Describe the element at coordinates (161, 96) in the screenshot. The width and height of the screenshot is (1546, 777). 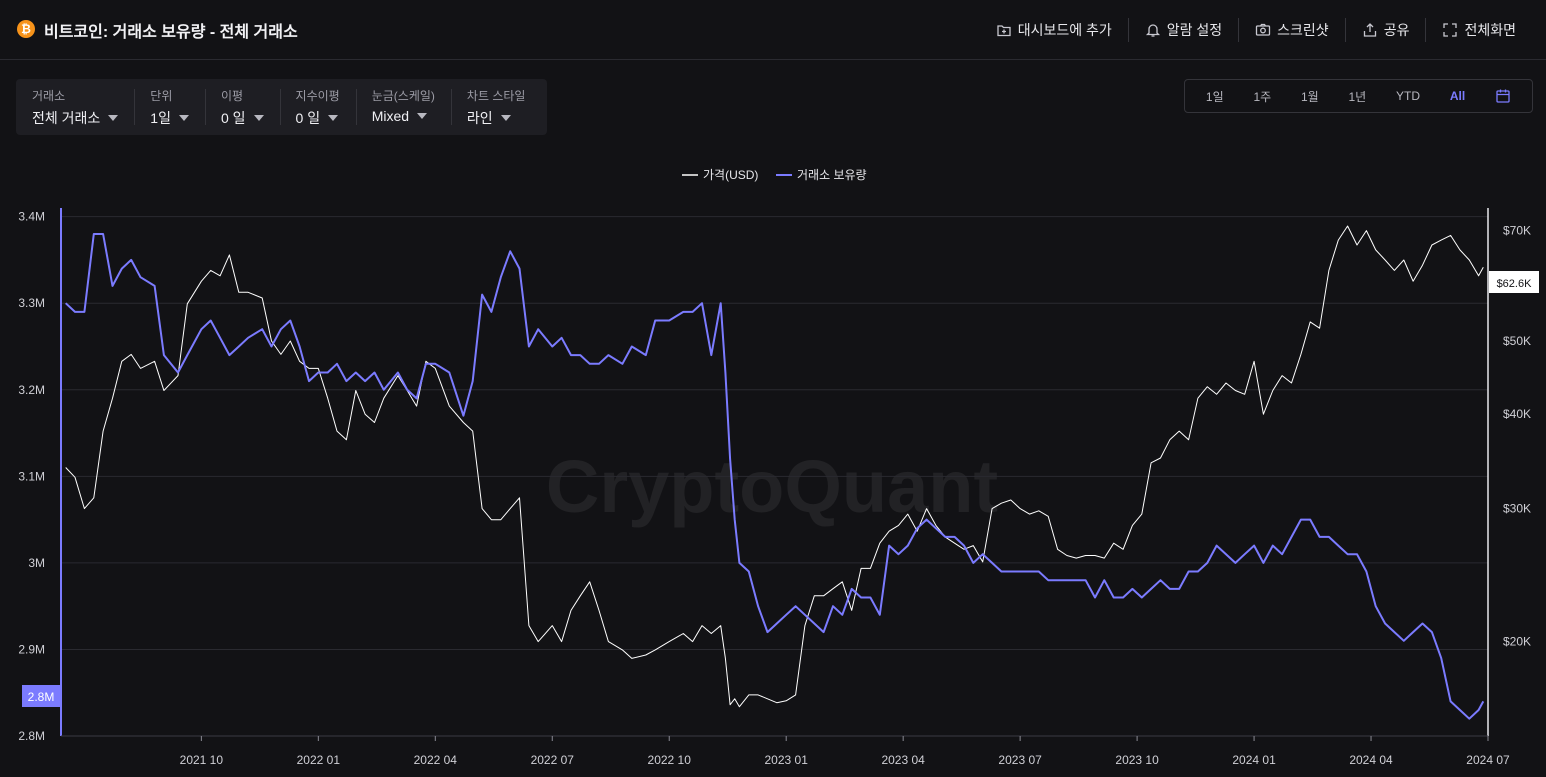
I see `unit-select-label: 단위` at that location.